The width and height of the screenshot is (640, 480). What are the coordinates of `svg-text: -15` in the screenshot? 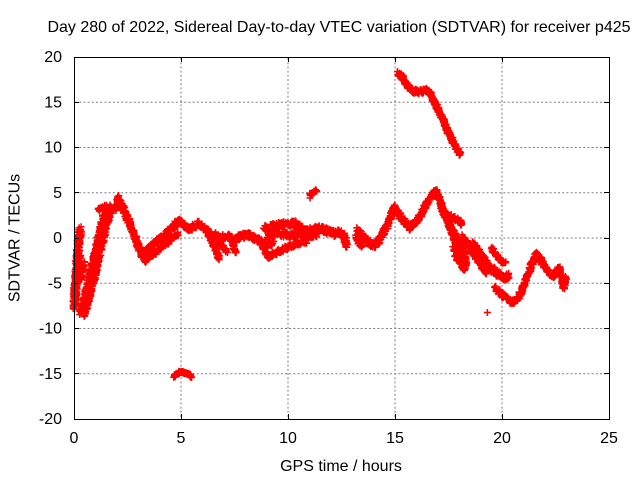 It's located at (50, 374).